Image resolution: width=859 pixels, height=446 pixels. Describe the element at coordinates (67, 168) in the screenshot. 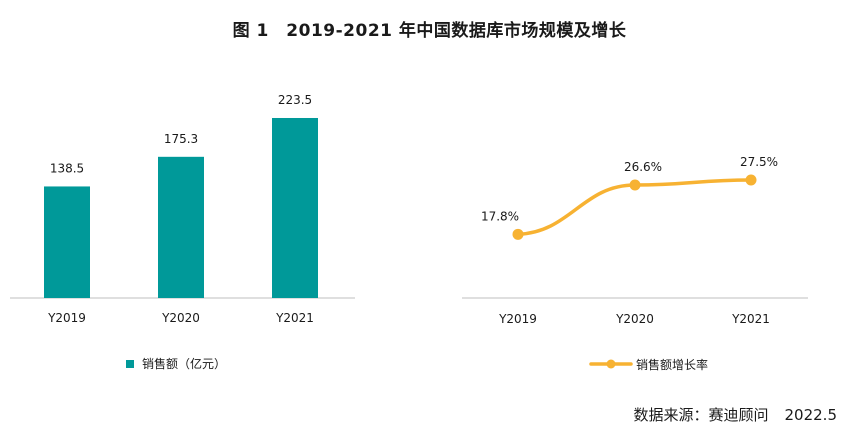

I see `bar-value-label: 138.5` at that location.